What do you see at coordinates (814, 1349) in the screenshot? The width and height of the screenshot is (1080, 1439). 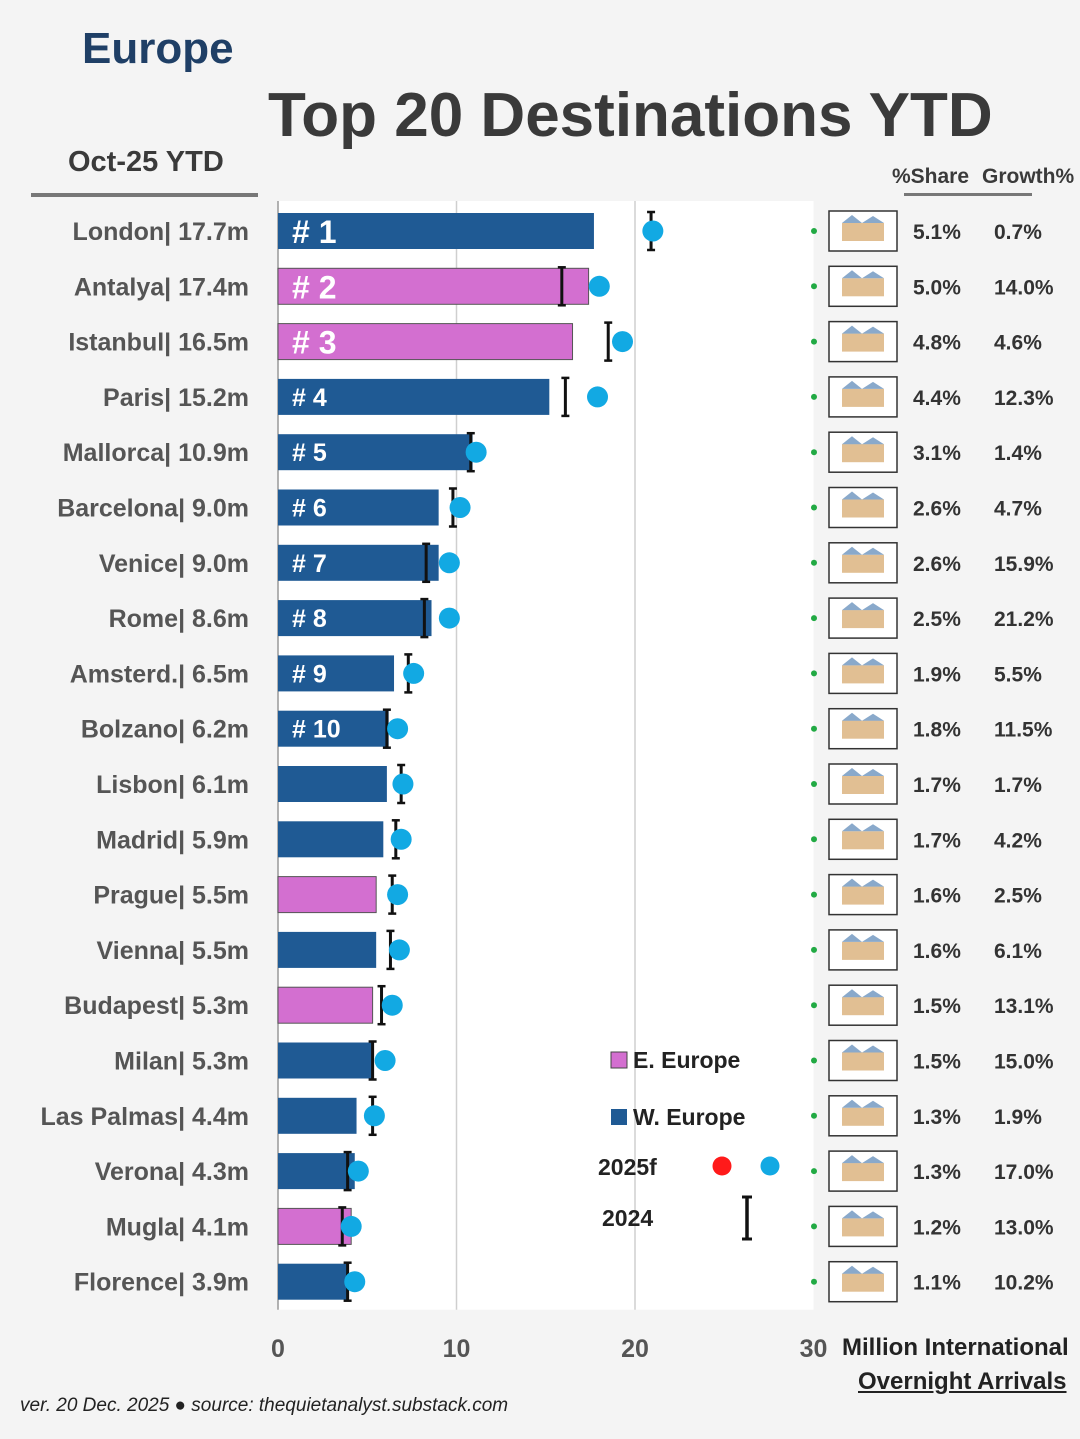 I see `x-tick-label: 30` at bounding box center [814, 1349].